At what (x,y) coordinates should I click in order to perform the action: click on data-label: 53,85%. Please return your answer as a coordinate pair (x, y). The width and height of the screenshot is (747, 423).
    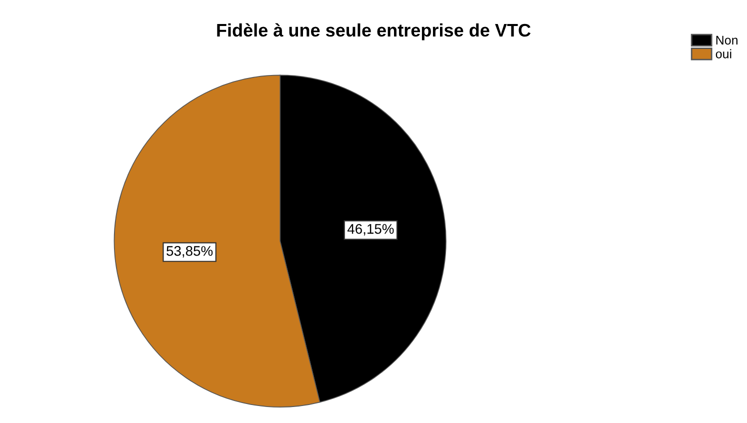
    Looking at the image, I should click on (189, 252).